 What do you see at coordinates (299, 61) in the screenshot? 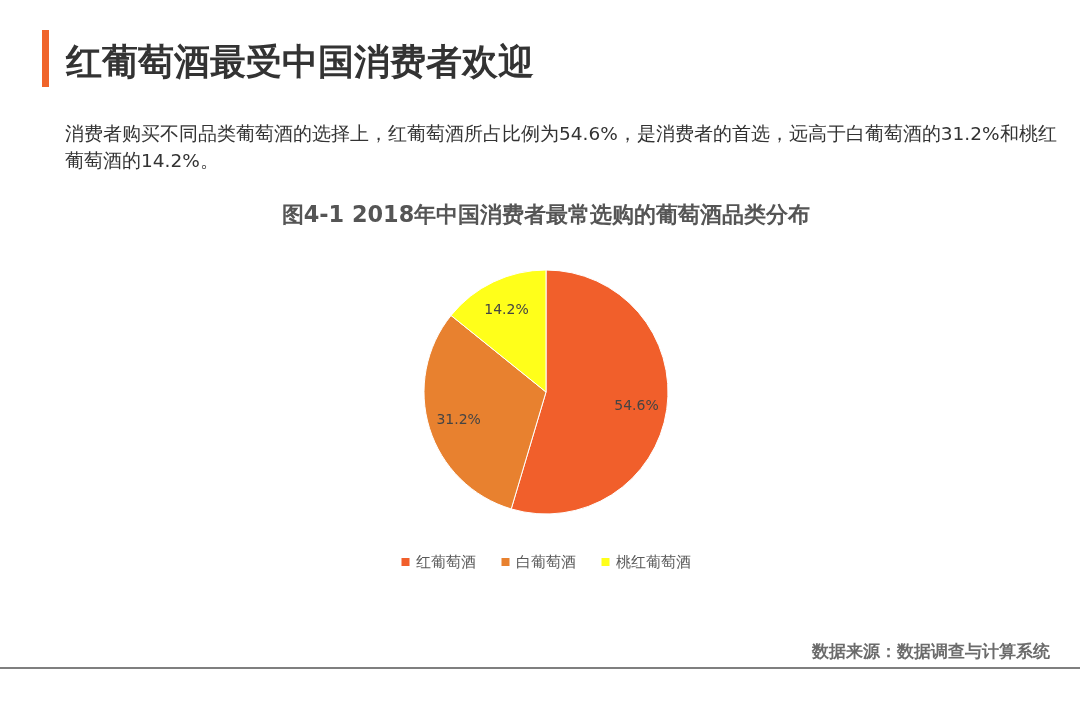
I see `chart-title: 红葡萄酒最受中国消费者欢迎` at bounding box center [299, 61].